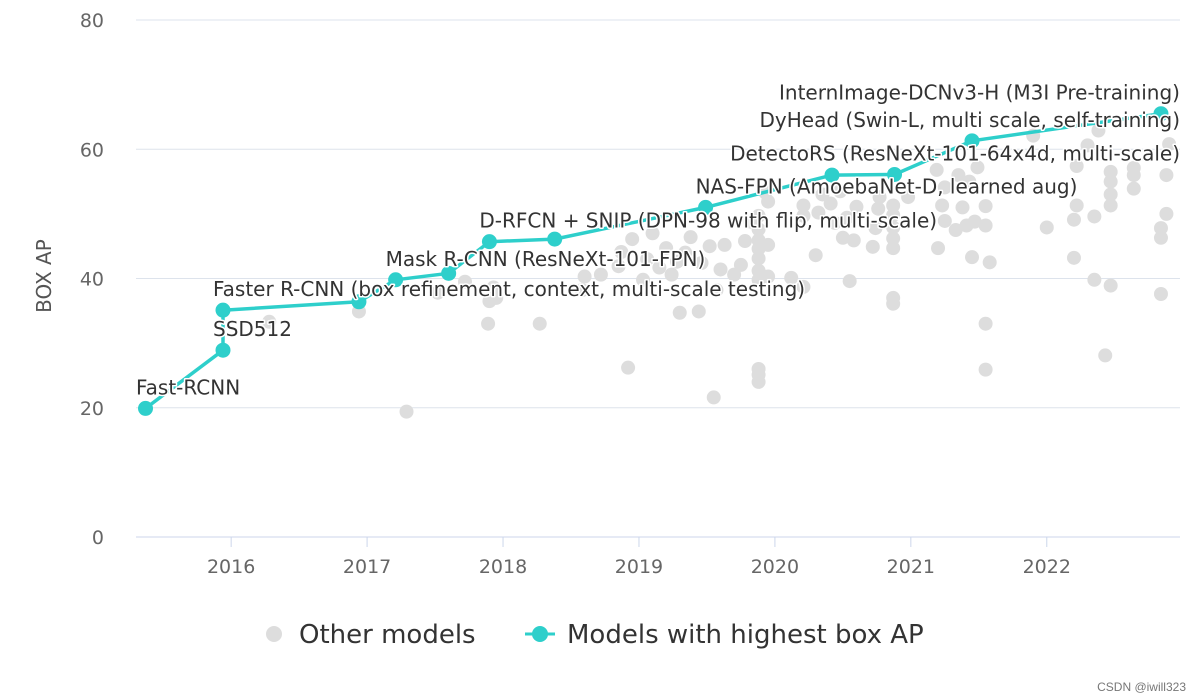 The width and height of the screenshot is (1200, 700). Describe the element at coordinates (371, 635) in the screenshot. I see `legend-item-other-models: Other models` at that location.